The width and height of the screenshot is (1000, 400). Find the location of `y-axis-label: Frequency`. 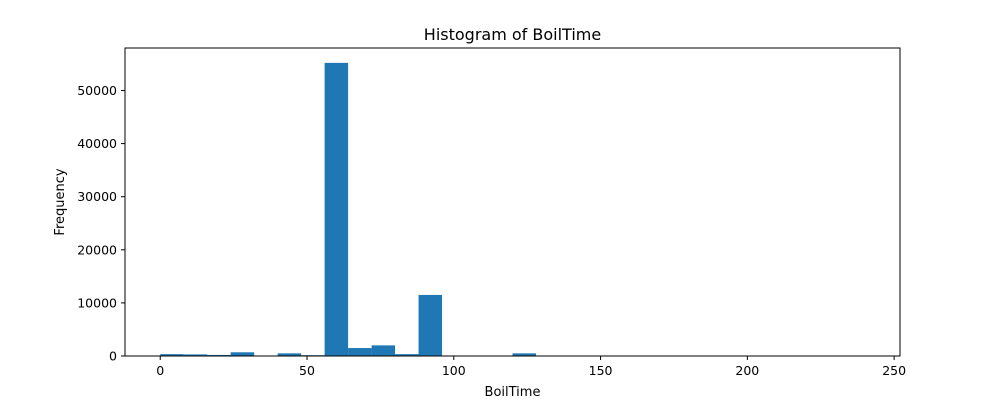

y-axis-label: Frequency is located at coordinates (60, 201).